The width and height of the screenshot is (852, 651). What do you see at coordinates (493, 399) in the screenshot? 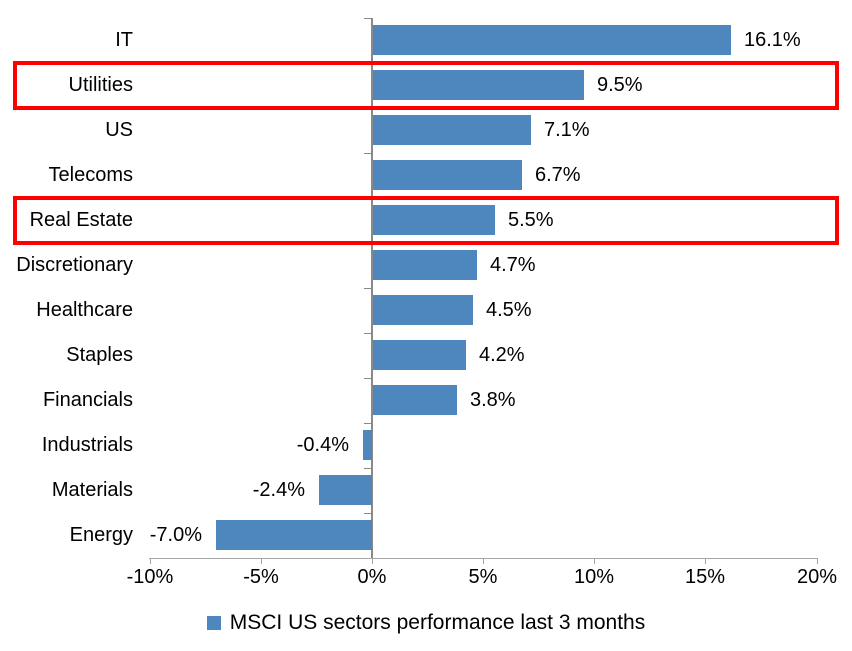
I see `value-label: 3.8%` at bounding box center [493, 399].